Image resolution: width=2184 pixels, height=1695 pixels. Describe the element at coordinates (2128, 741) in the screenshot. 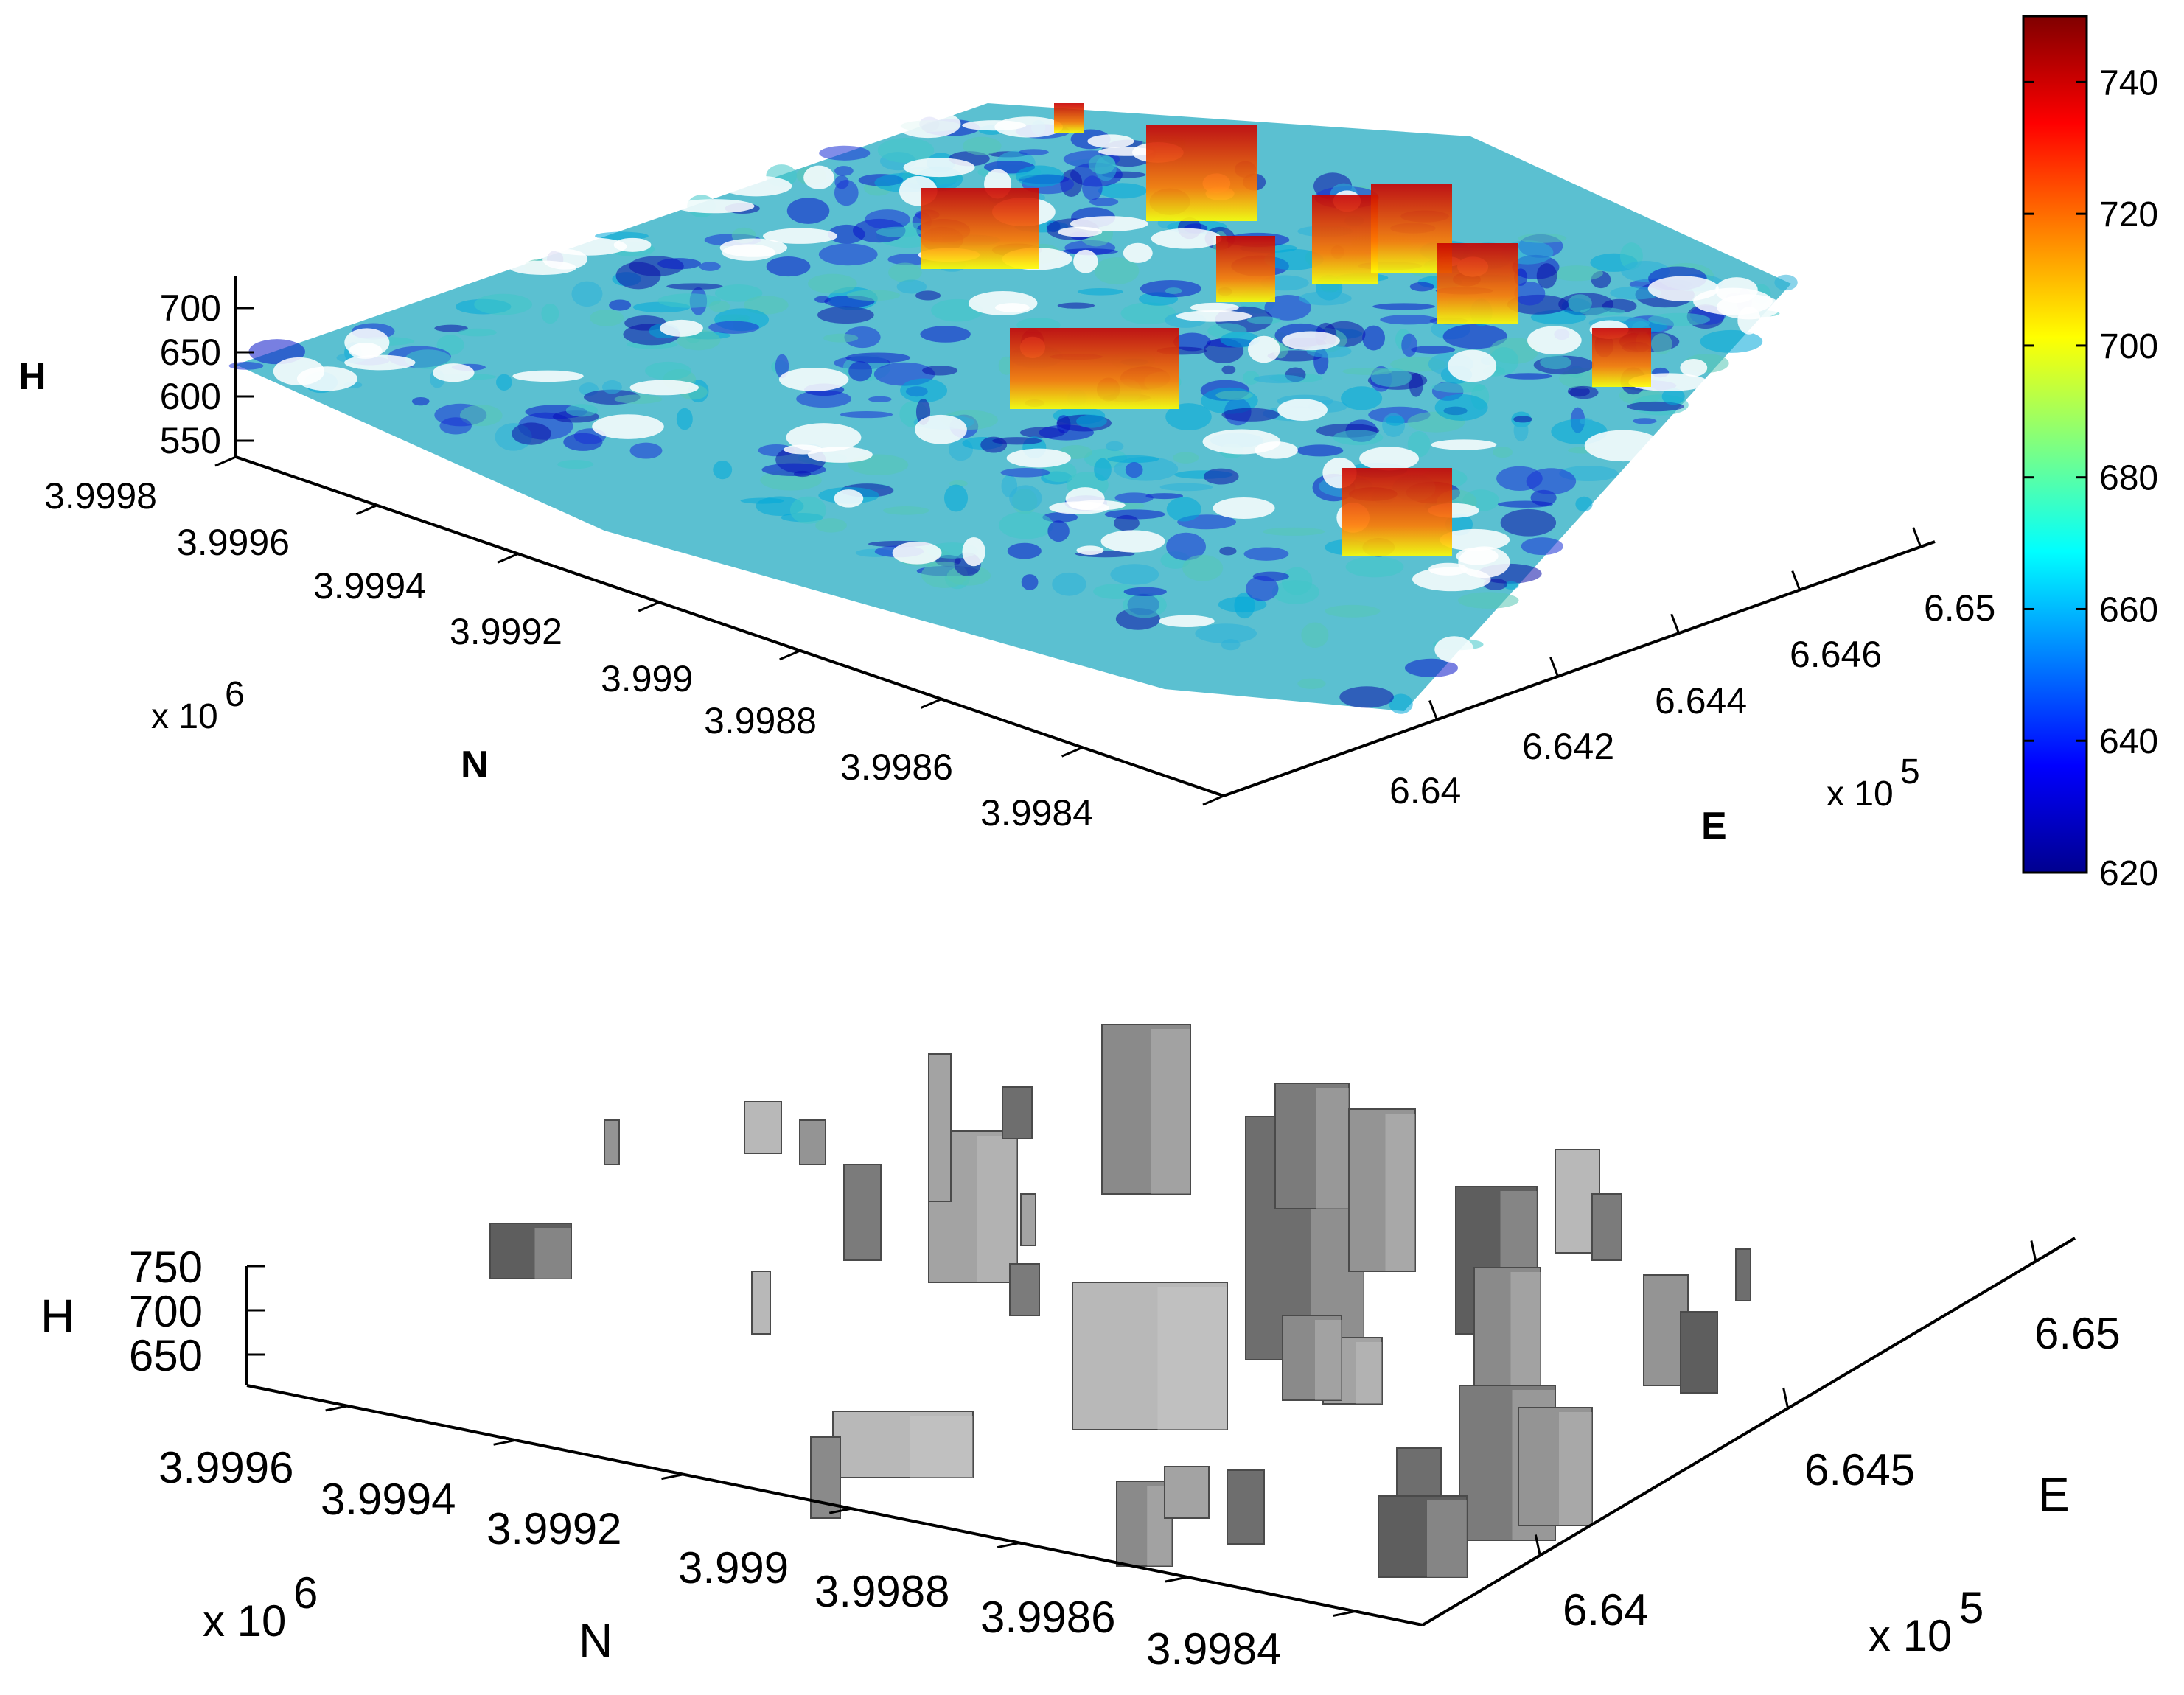

I see `colorbar-tick-label: 640` at that location.